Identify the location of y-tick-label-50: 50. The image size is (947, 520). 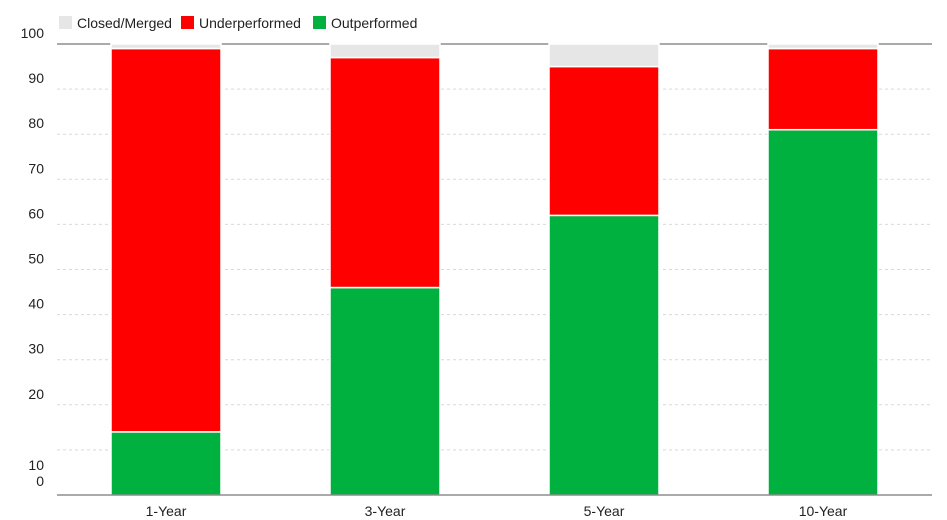
(36, 259).